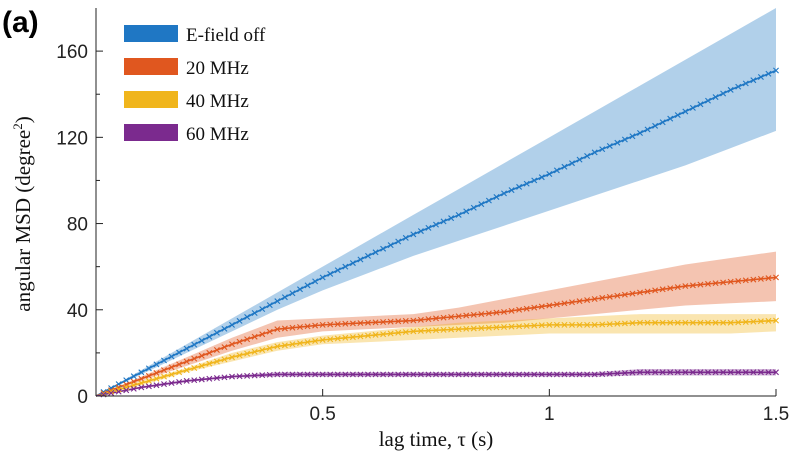 This screenshot has height=453, width=789. What do you see at coordinates (549, 407) in the screenshot?
I see `x-ticks: 0.5 1 1.5` at bounding box center [549, 407].